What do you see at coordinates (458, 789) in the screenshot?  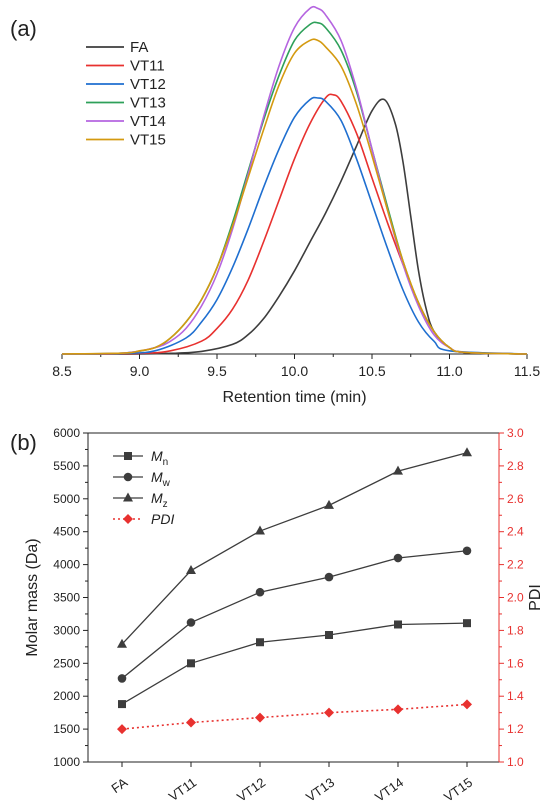 I see `x-tick-label: VT15` at bounding box center [458, 789].